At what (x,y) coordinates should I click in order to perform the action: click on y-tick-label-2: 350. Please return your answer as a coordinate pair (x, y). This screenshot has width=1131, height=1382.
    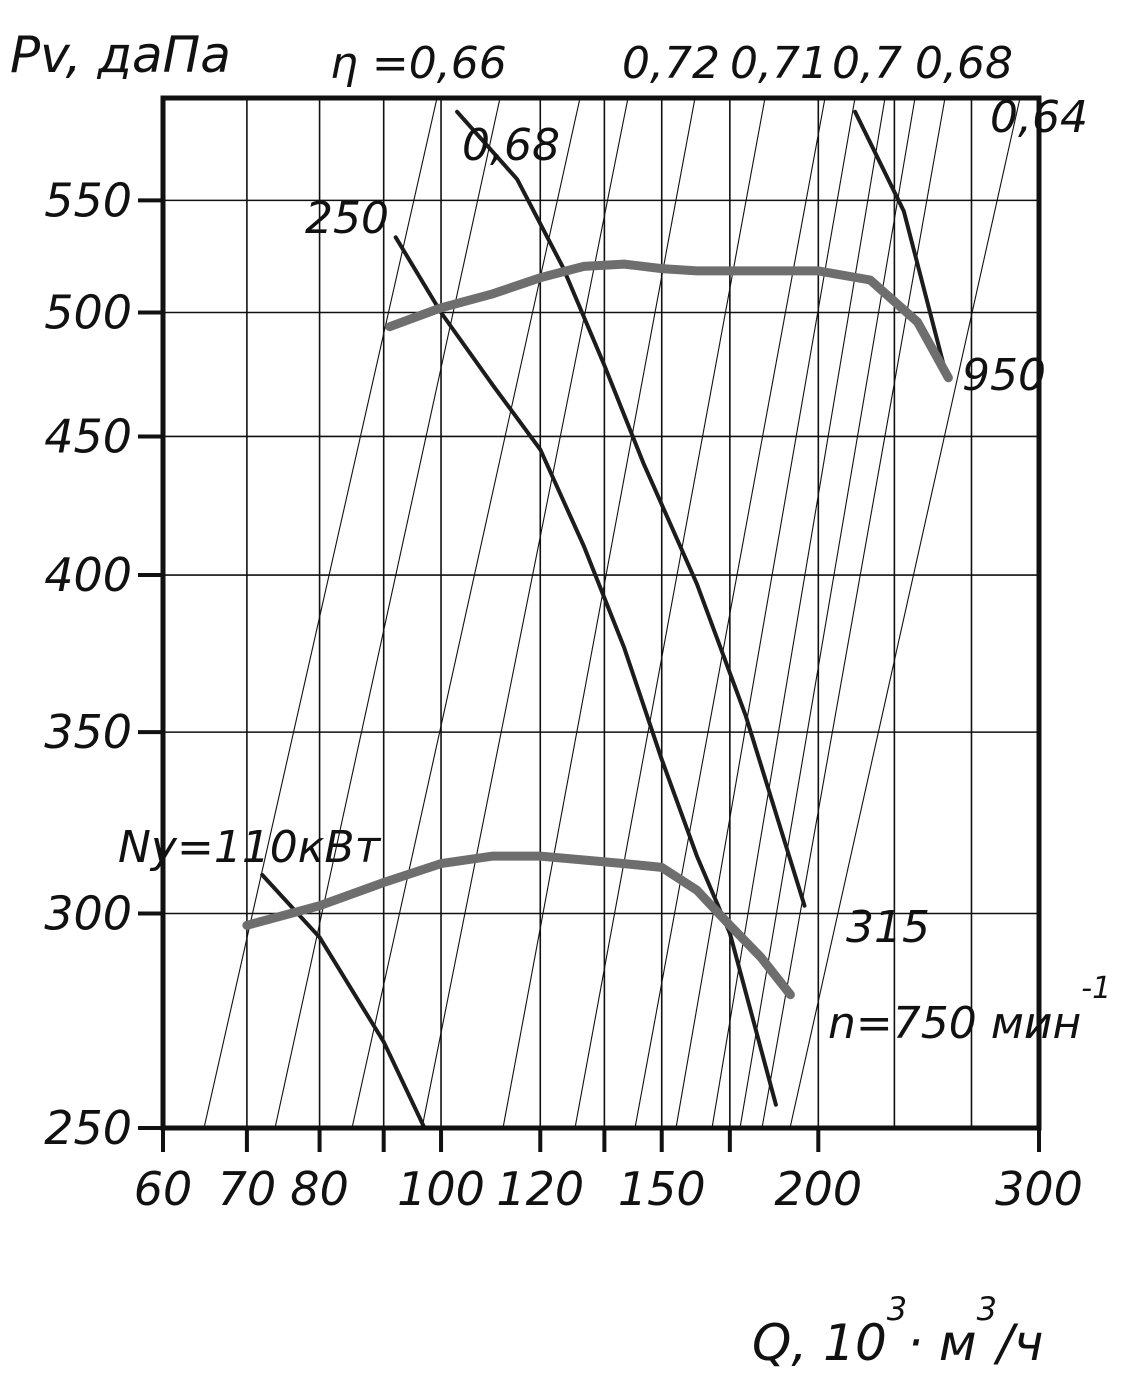
    Looking at the image, I should click on (88, 732).